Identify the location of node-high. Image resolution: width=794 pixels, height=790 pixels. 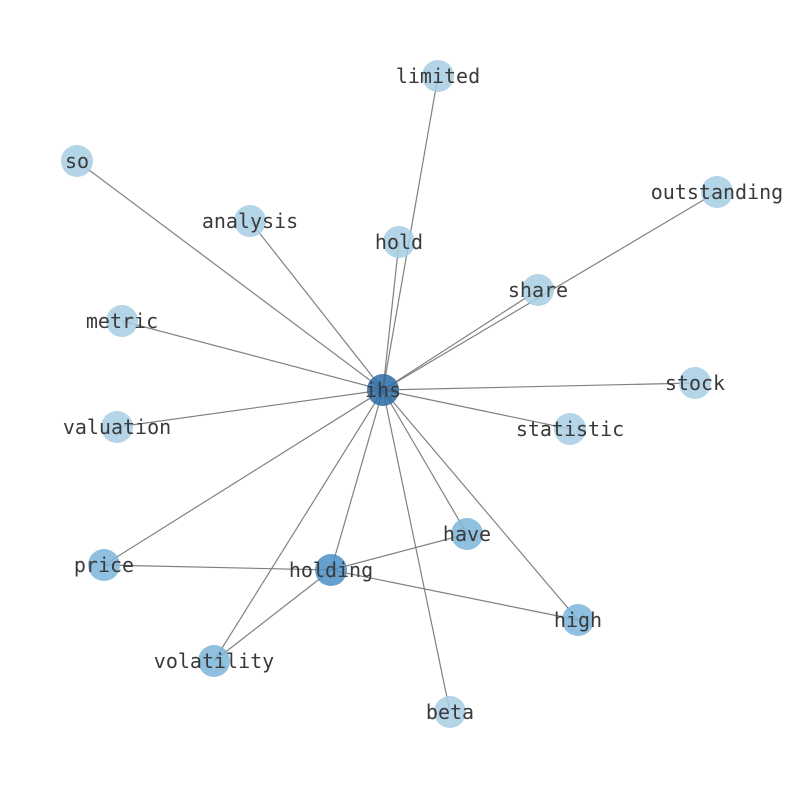
(578, 620).